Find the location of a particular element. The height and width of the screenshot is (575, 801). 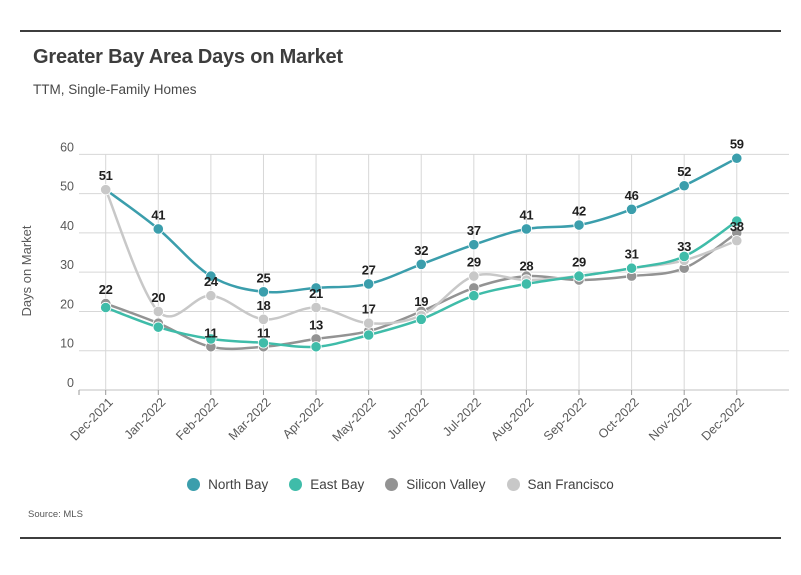

data-label-san-francisco-Dec-2022: 38 is located at coordinates (737, 226).